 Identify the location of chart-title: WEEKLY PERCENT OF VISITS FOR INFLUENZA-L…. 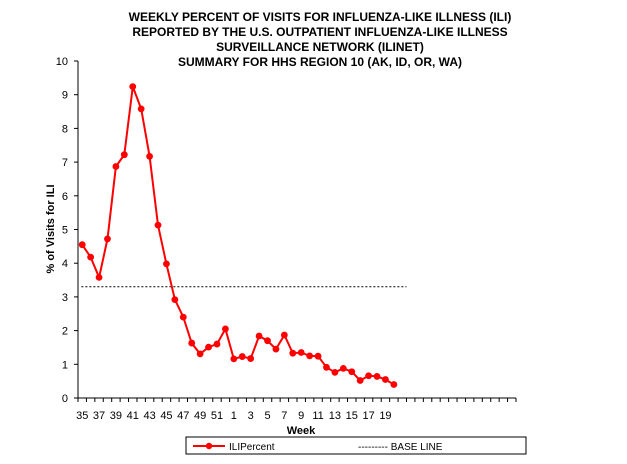
(320, 39).